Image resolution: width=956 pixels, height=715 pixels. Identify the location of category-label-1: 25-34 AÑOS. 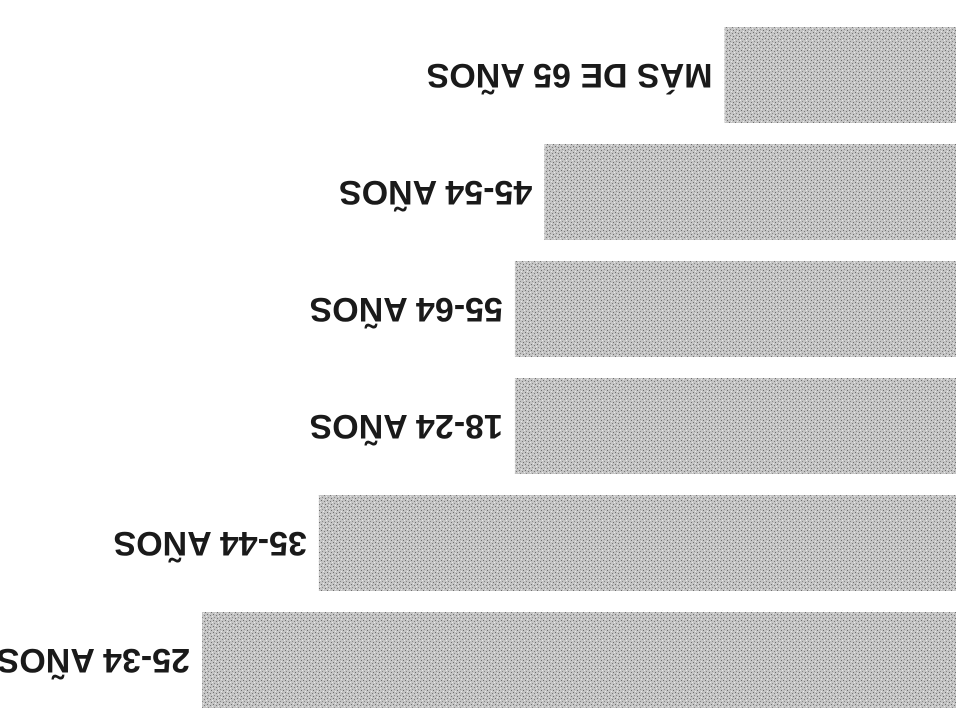
(95, 660).